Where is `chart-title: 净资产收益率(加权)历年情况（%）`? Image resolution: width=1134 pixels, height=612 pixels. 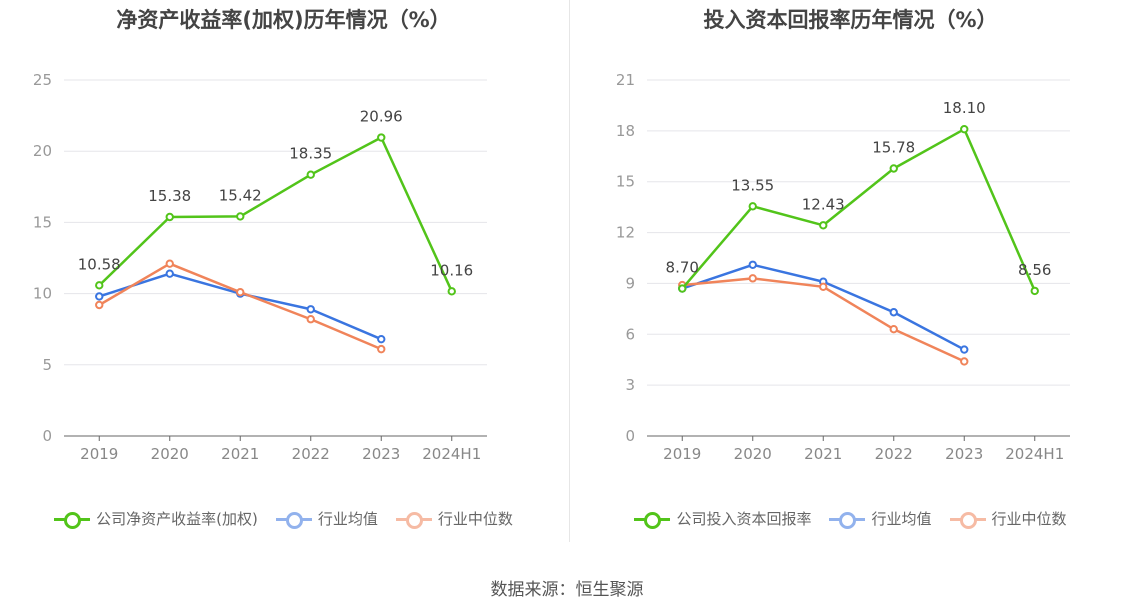 chart-title: 净资产收益率(加权)历年情况（%） is located at coordinates (283, 20).